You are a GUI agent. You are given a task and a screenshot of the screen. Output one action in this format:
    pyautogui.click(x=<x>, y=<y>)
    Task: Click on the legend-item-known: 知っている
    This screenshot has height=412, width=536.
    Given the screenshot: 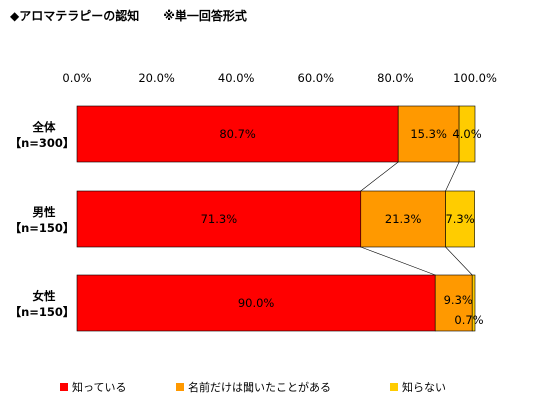 What is the action you would take?
    pyautogui.click(x=93, y=387)
    